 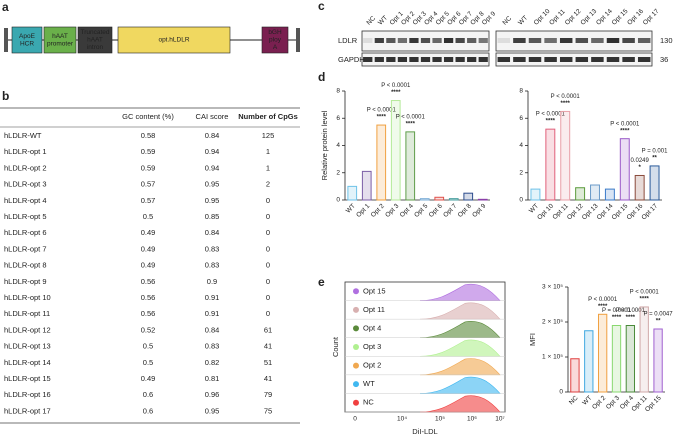 I want to click on table-cell: 0.52, so click(x=148, y=329).